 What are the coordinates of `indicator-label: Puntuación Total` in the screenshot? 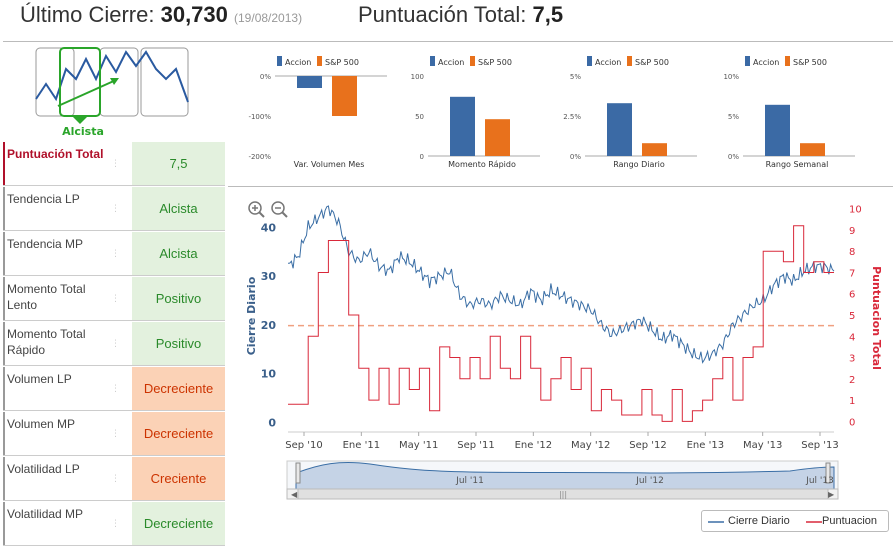 It's located at (55, 154).